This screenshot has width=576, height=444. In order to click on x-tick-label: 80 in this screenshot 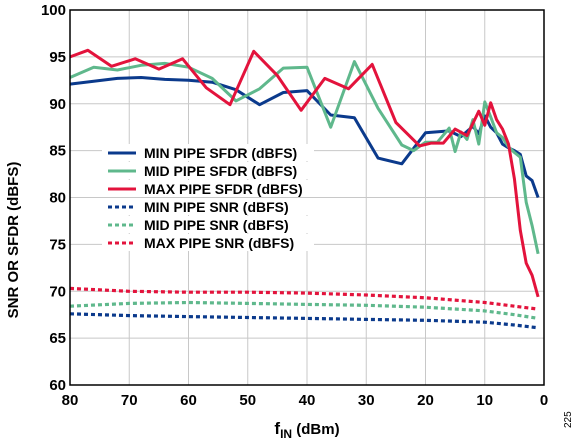, I will do `click(70, 400)`.